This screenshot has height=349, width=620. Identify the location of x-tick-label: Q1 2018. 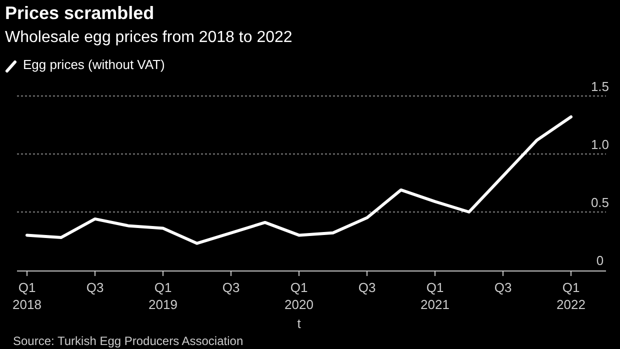
(27, 296).